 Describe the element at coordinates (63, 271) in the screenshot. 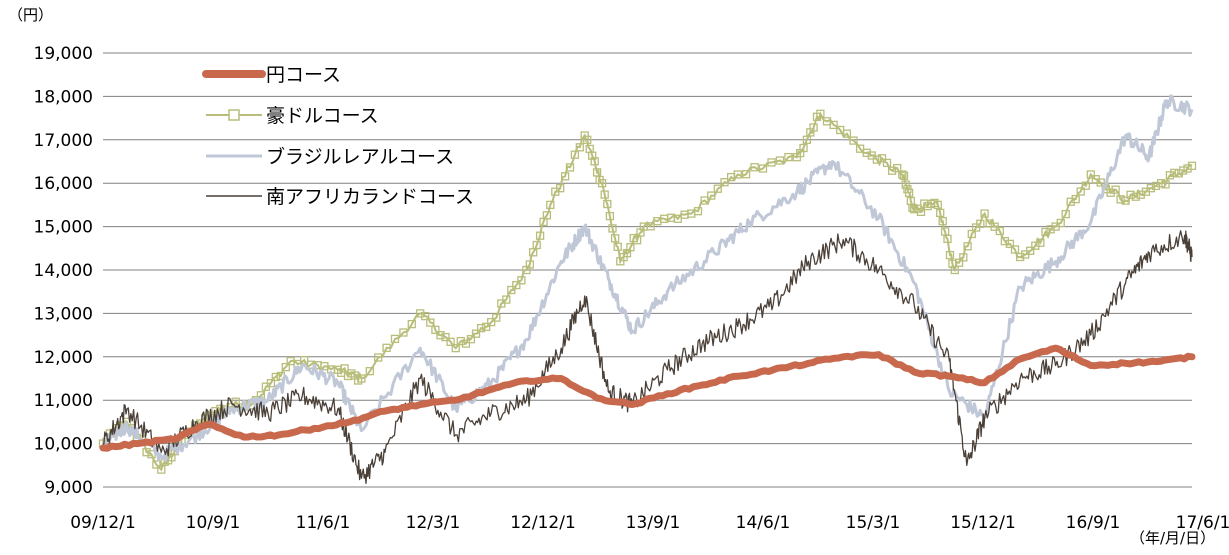

I see `y-tick-label: 14,000` at that location.